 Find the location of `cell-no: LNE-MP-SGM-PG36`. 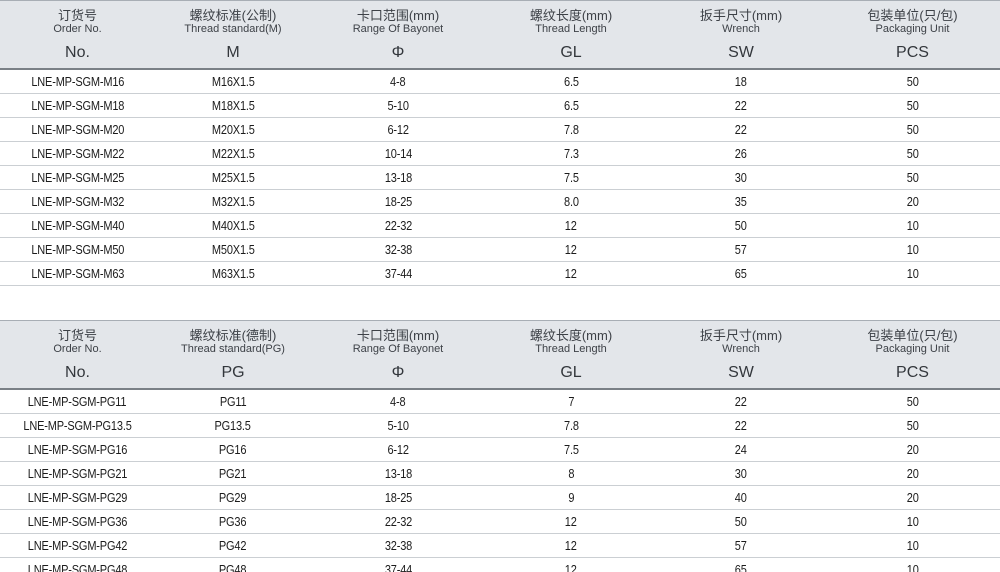

cell-no: LNE-MP-SGM-PG36 is located at coordinates (77, 521).